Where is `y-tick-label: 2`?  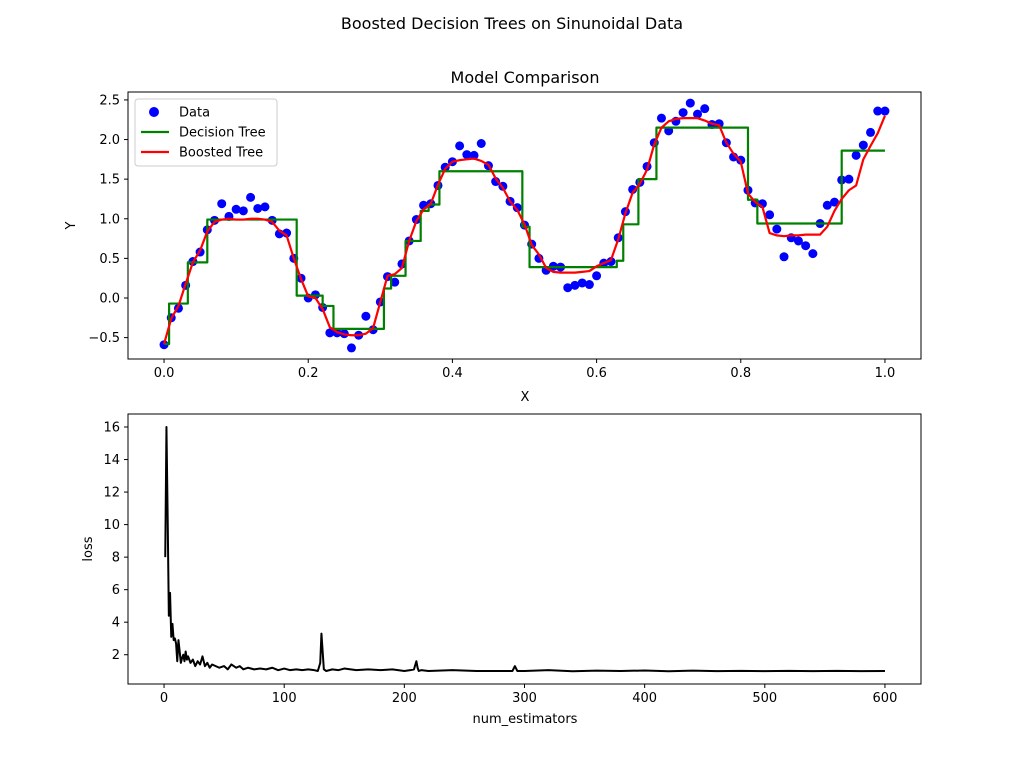 y-tick-label: 2 is located at coordinates (116, 655).